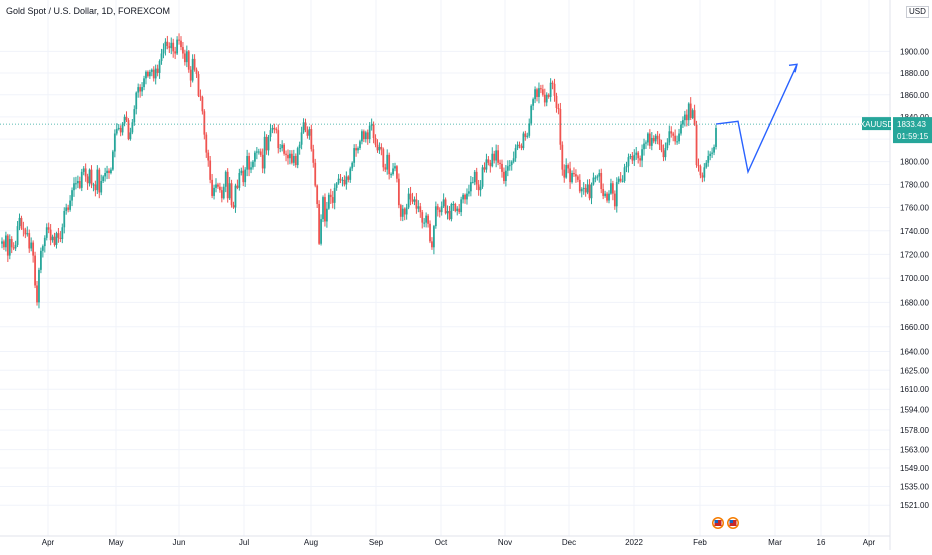  What do you see at coordinates (914, 352) in the screenshot?
I see `y-tick-label: 1640.00` at bounding box center [914, 352].